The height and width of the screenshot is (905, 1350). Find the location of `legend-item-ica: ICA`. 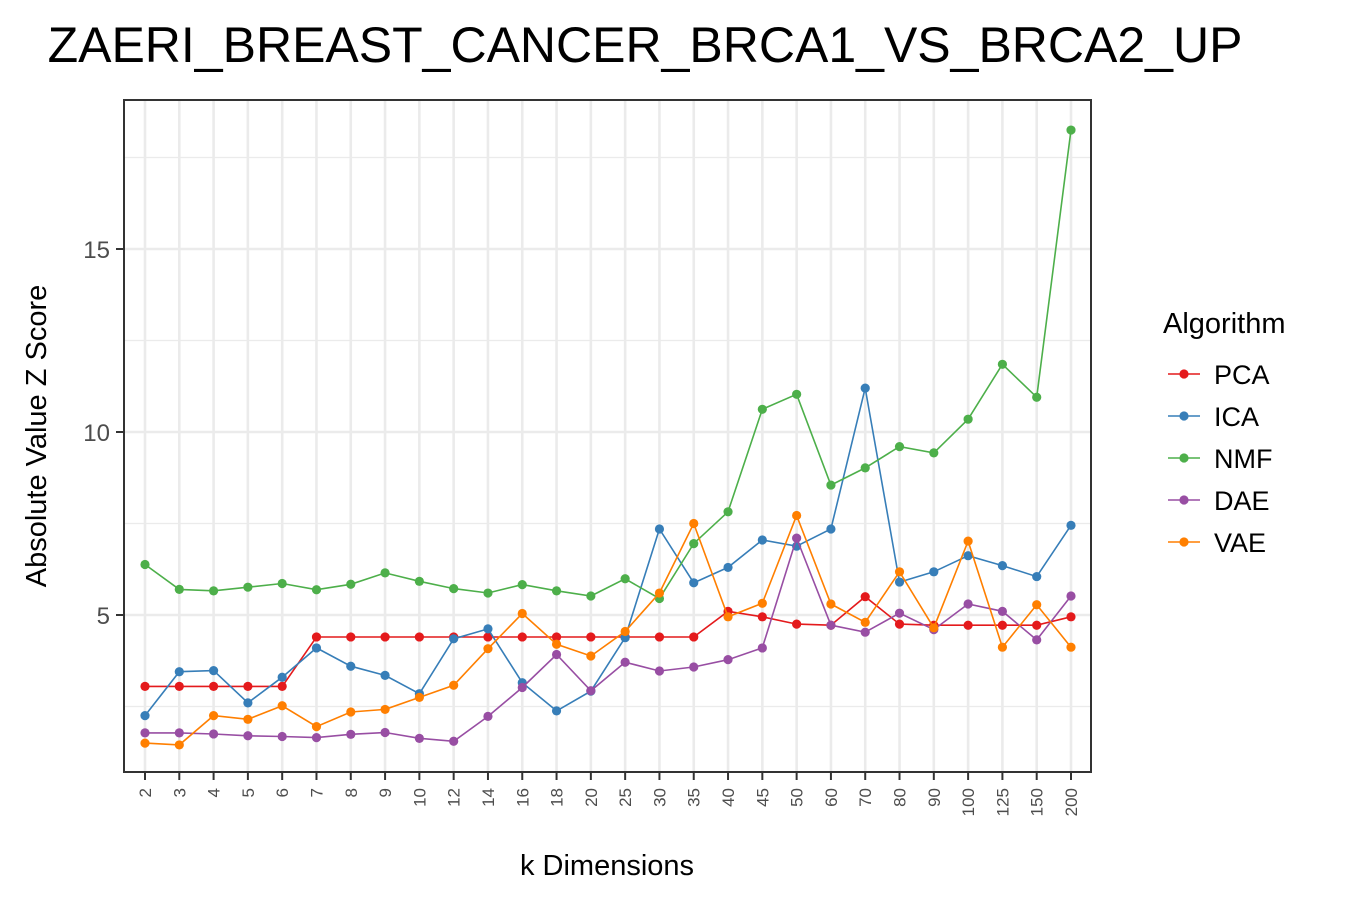

legend-item-ica: ICA is located at coordinates (1213, 417).